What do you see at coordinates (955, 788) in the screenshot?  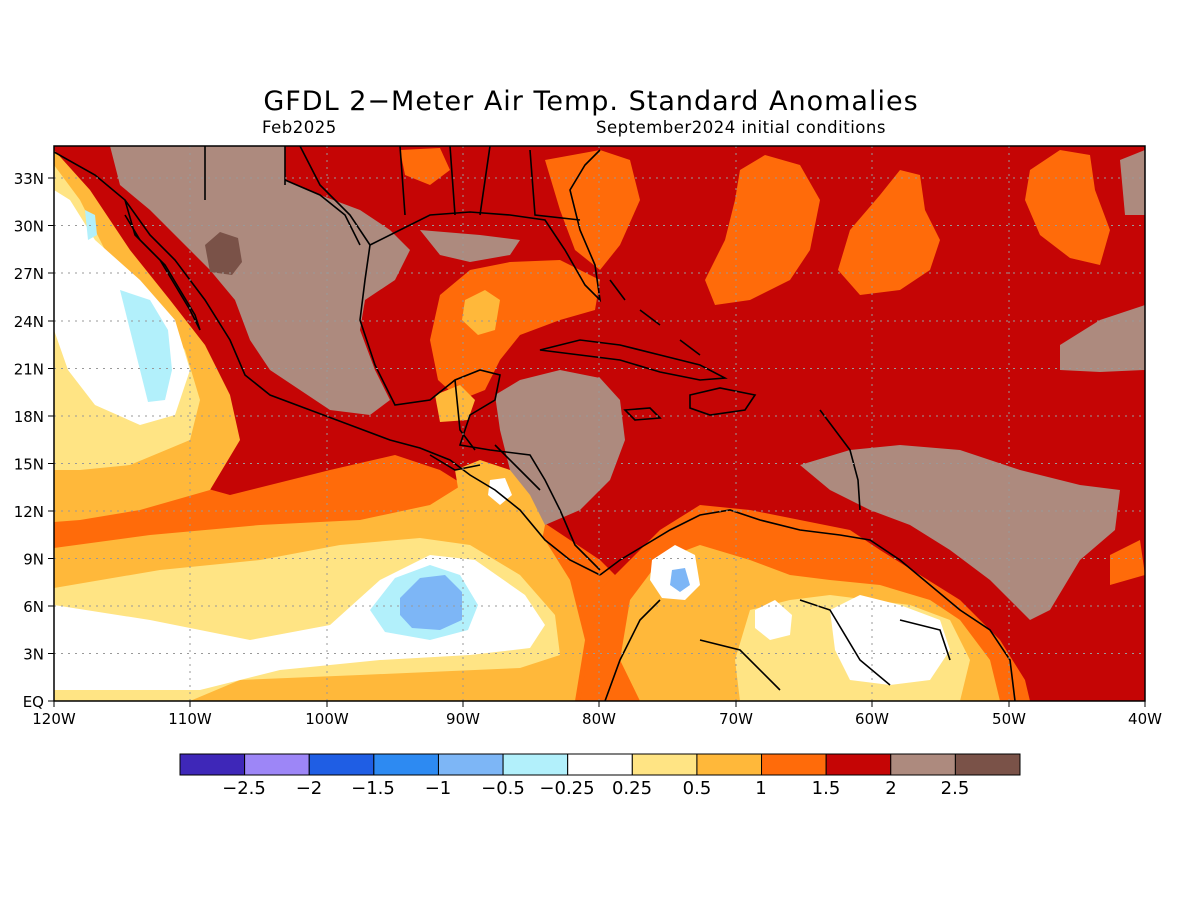 I see `colorbar-label: 2.5` at bounding box center [955, 788].